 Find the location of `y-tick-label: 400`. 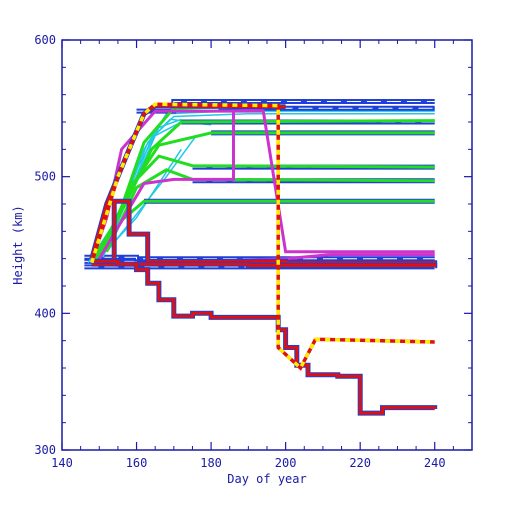

y-tick-label: 400 is located at coordinates (45, 313).